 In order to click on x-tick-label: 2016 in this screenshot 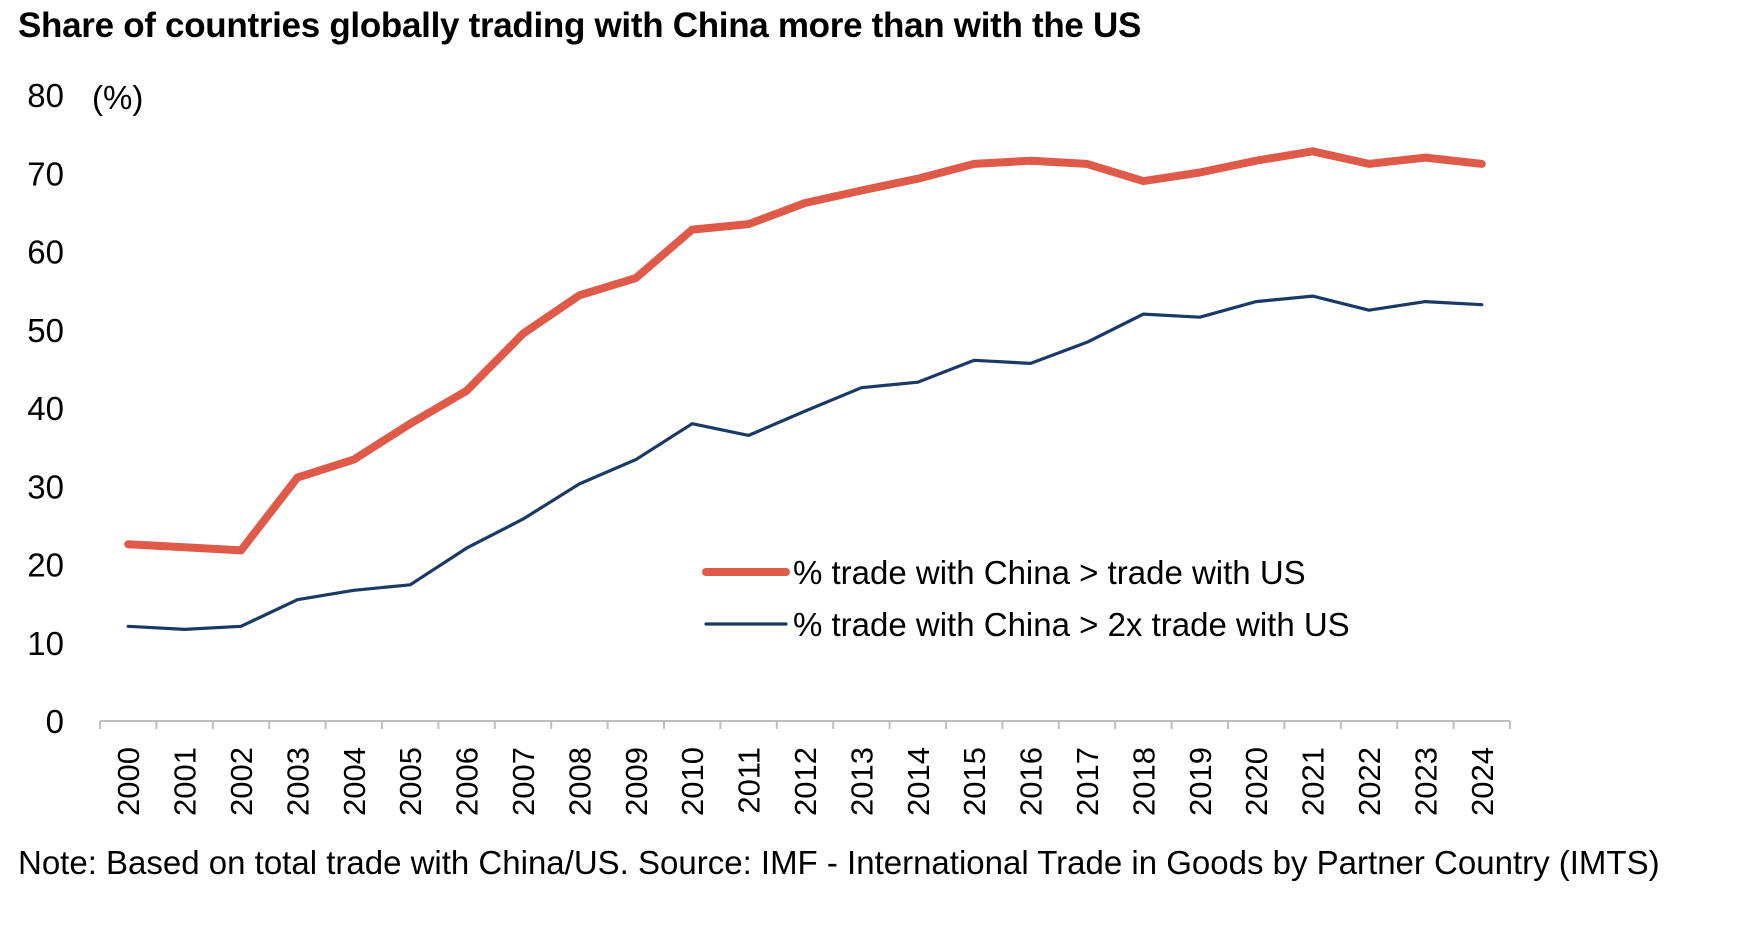, I will do `click(1031, 781)`.